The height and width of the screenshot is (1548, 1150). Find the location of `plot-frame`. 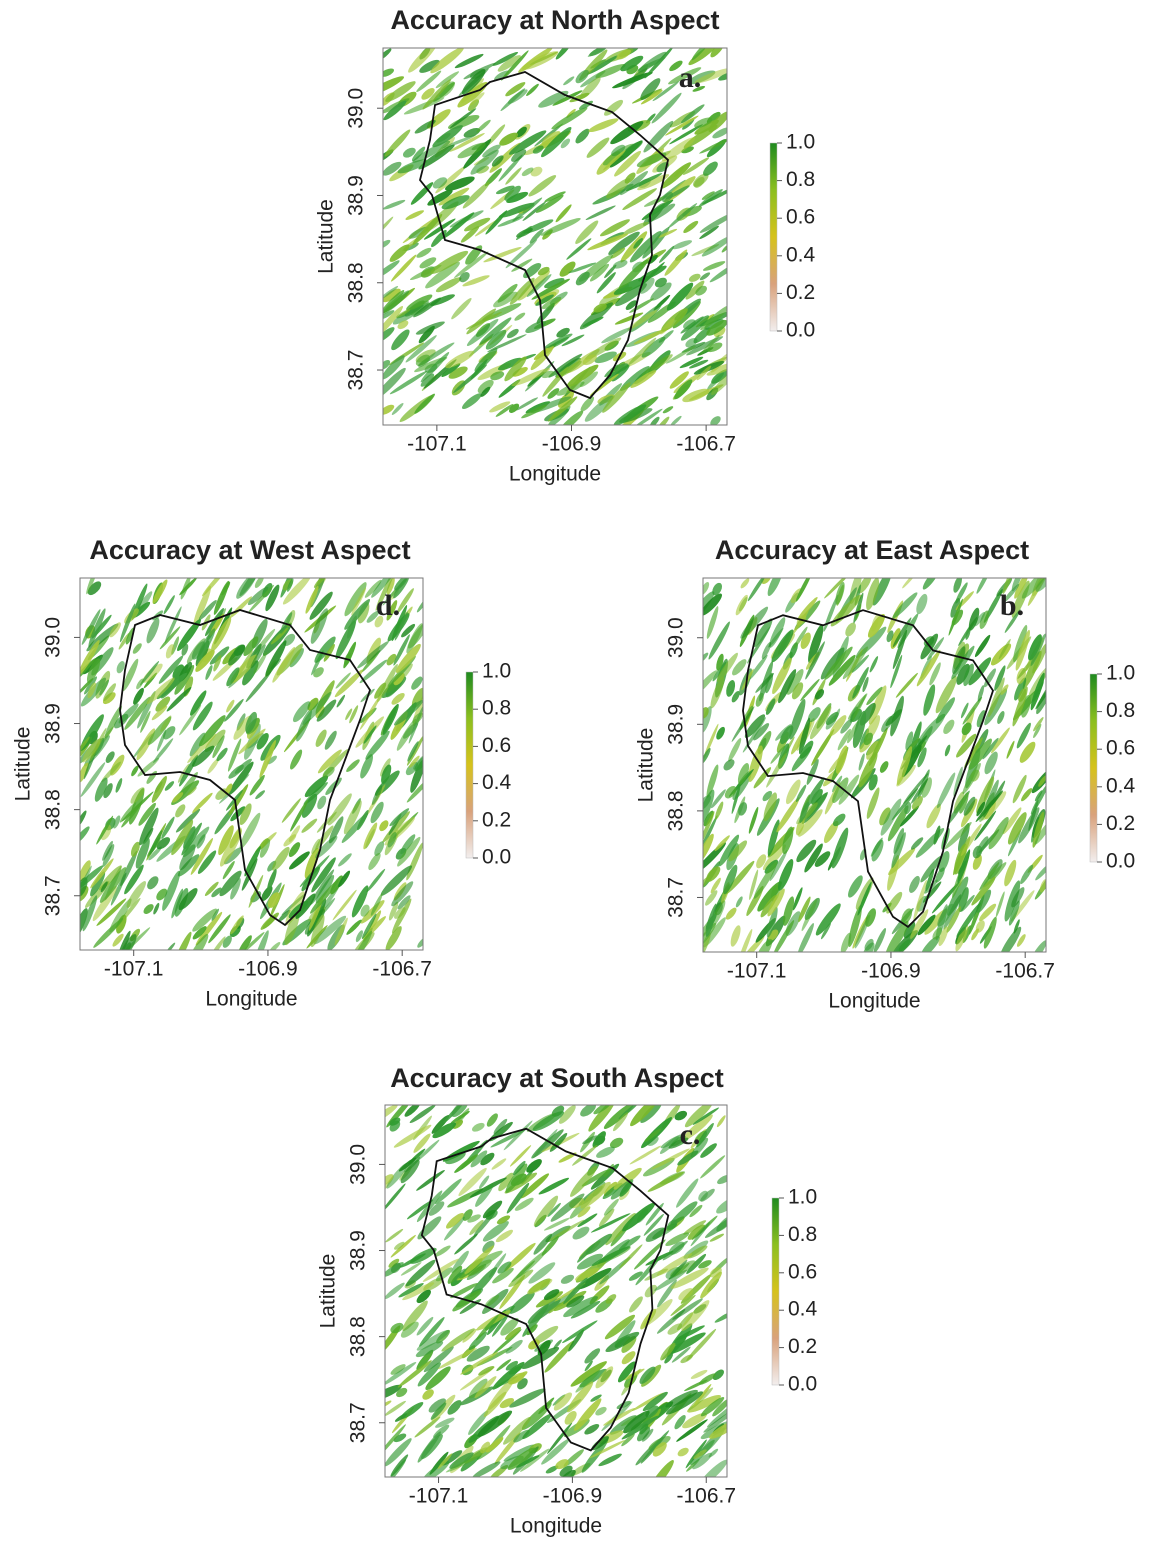

plot-frame is located at coordinates (251, 764).